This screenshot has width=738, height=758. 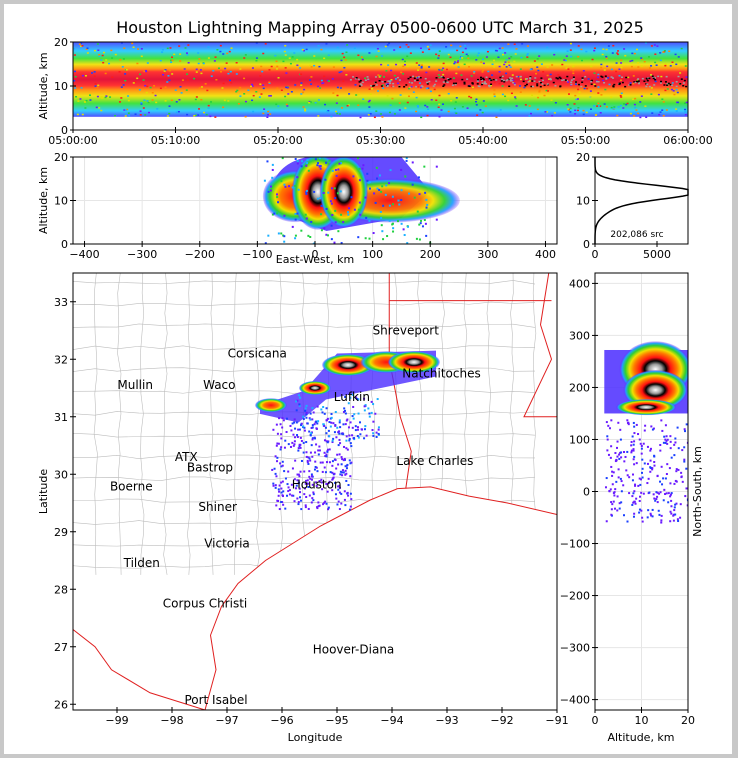 I want to click on ew-density, so click(x=361, y=200).